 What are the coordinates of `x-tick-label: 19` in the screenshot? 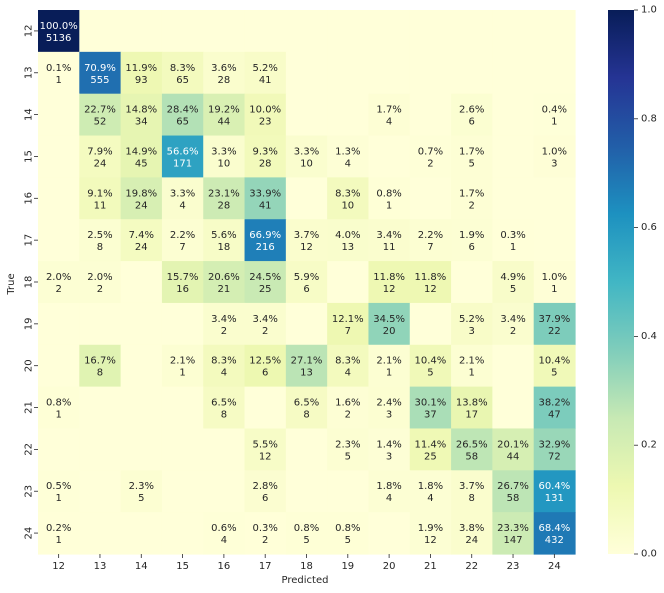 It's located at (347, 566).